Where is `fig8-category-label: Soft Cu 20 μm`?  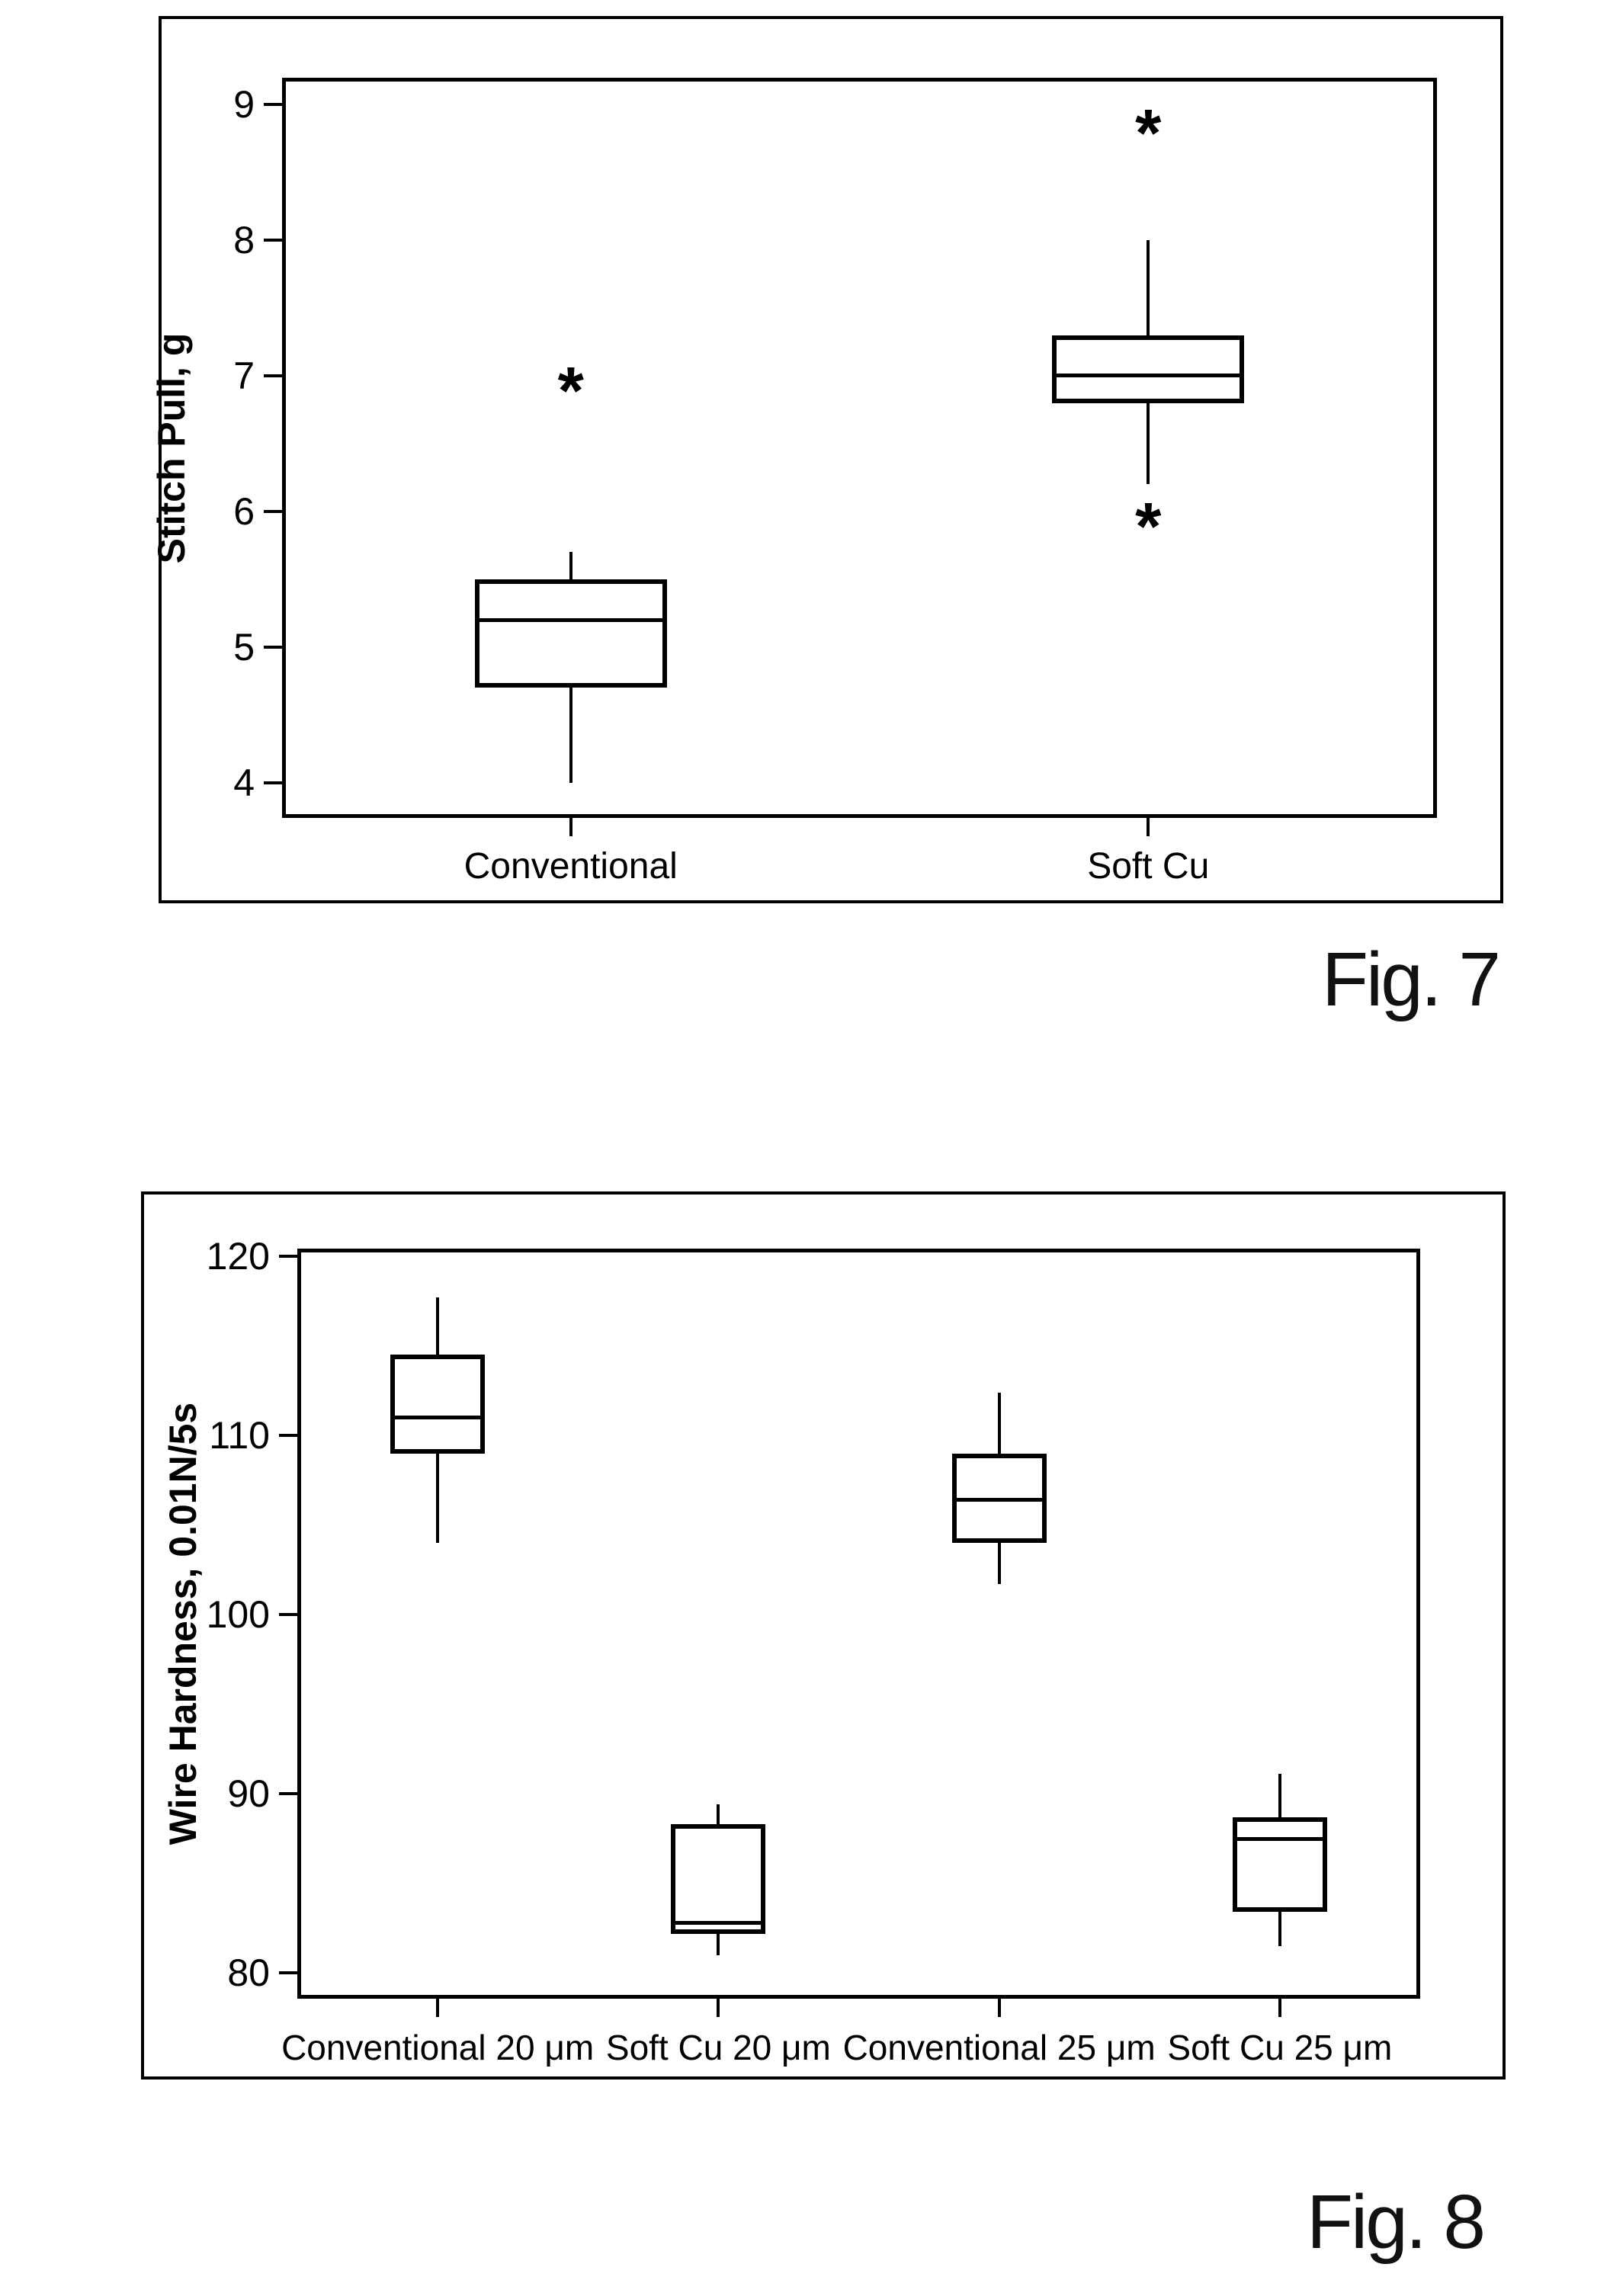 fig8-category-label: Soft Cu 20 μm is located at coordinates (718, 2047).